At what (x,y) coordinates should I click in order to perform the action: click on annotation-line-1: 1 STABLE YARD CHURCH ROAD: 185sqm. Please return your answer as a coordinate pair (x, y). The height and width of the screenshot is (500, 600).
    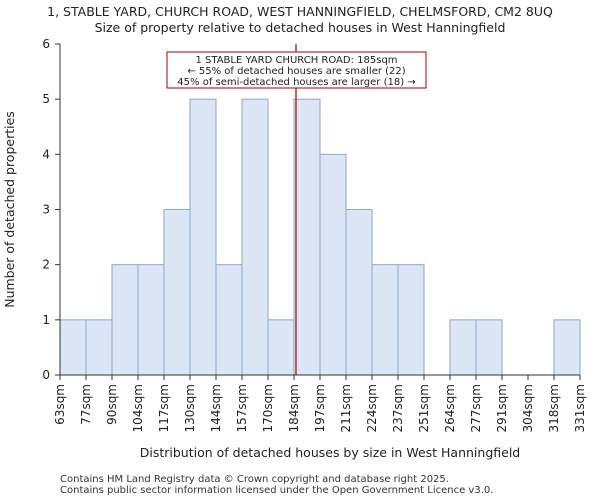
    Looking at the image, I should click on (296, 60).